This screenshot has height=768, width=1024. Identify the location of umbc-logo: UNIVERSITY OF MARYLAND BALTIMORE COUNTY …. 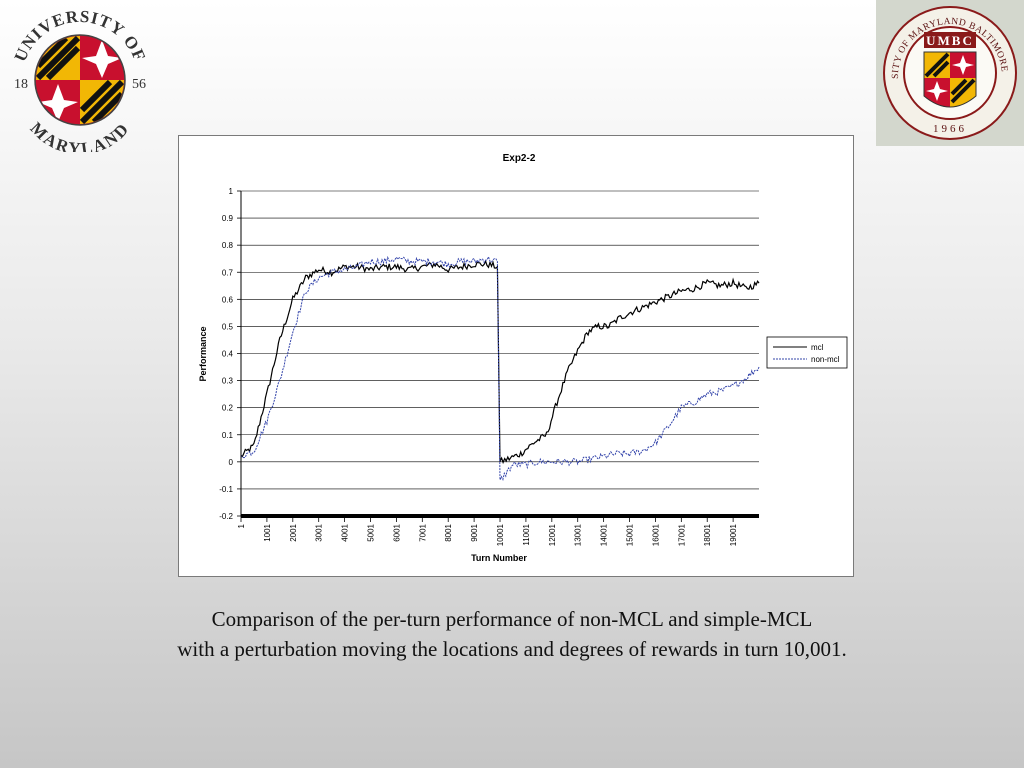
(948, 73).